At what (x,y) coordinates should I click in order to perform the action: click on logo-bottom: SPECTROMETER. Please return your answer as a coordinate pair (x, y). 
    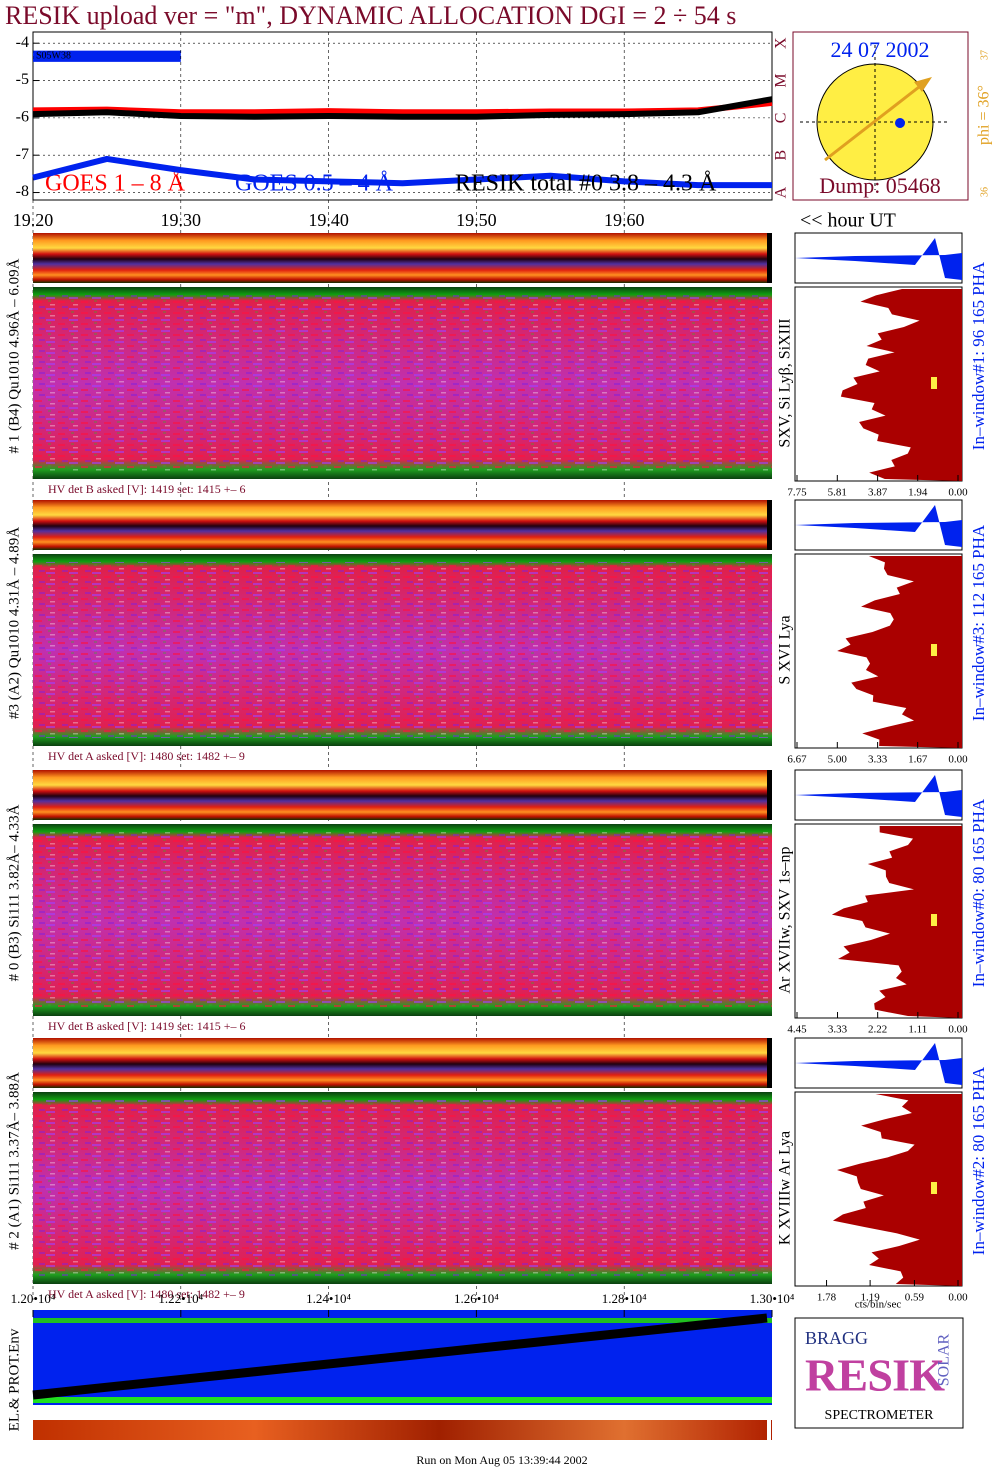
    Looking at the image, I should click on (880, 1415).